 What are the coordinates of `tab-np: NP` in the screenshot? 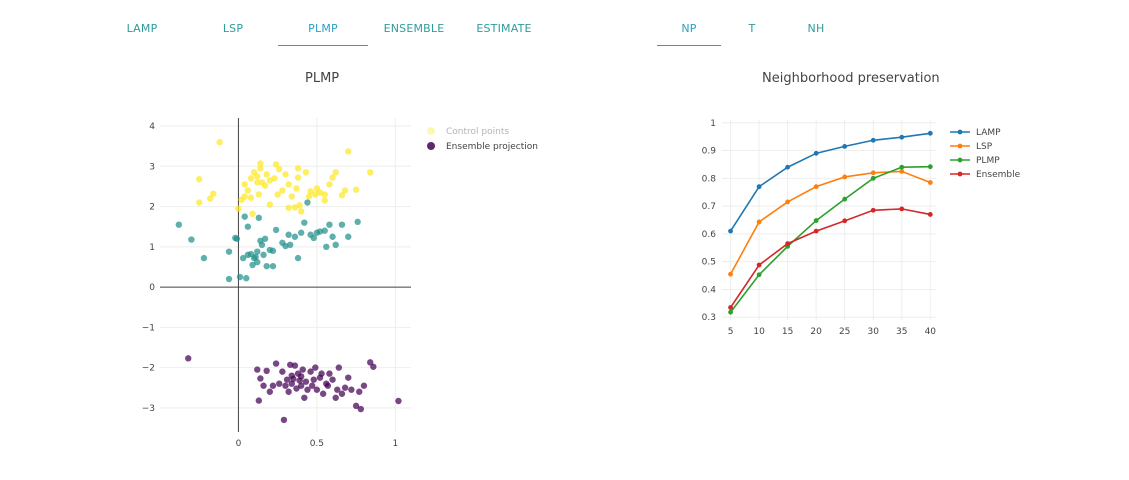 It's located at (689, 29).